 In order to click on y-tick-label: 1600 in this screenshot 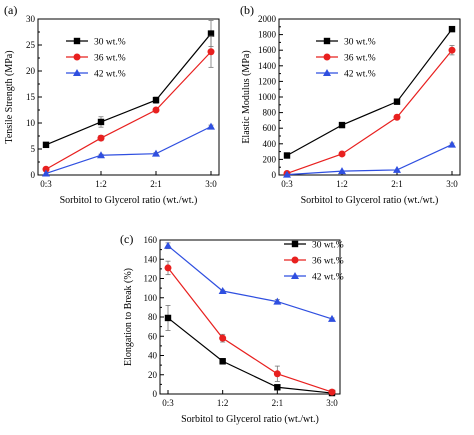, I will do `click(267, 50)`.